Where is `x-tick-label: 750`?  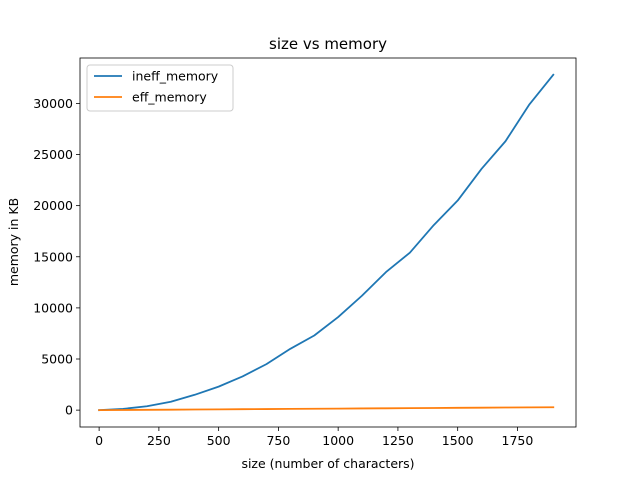
x-tick-label: 750 is located at coordinates (278, 440).